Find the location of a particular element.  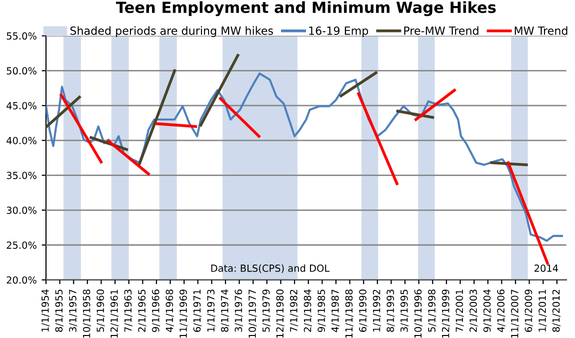

x-tick-label: 1/1/1973 is located at coordinates (211, 311).